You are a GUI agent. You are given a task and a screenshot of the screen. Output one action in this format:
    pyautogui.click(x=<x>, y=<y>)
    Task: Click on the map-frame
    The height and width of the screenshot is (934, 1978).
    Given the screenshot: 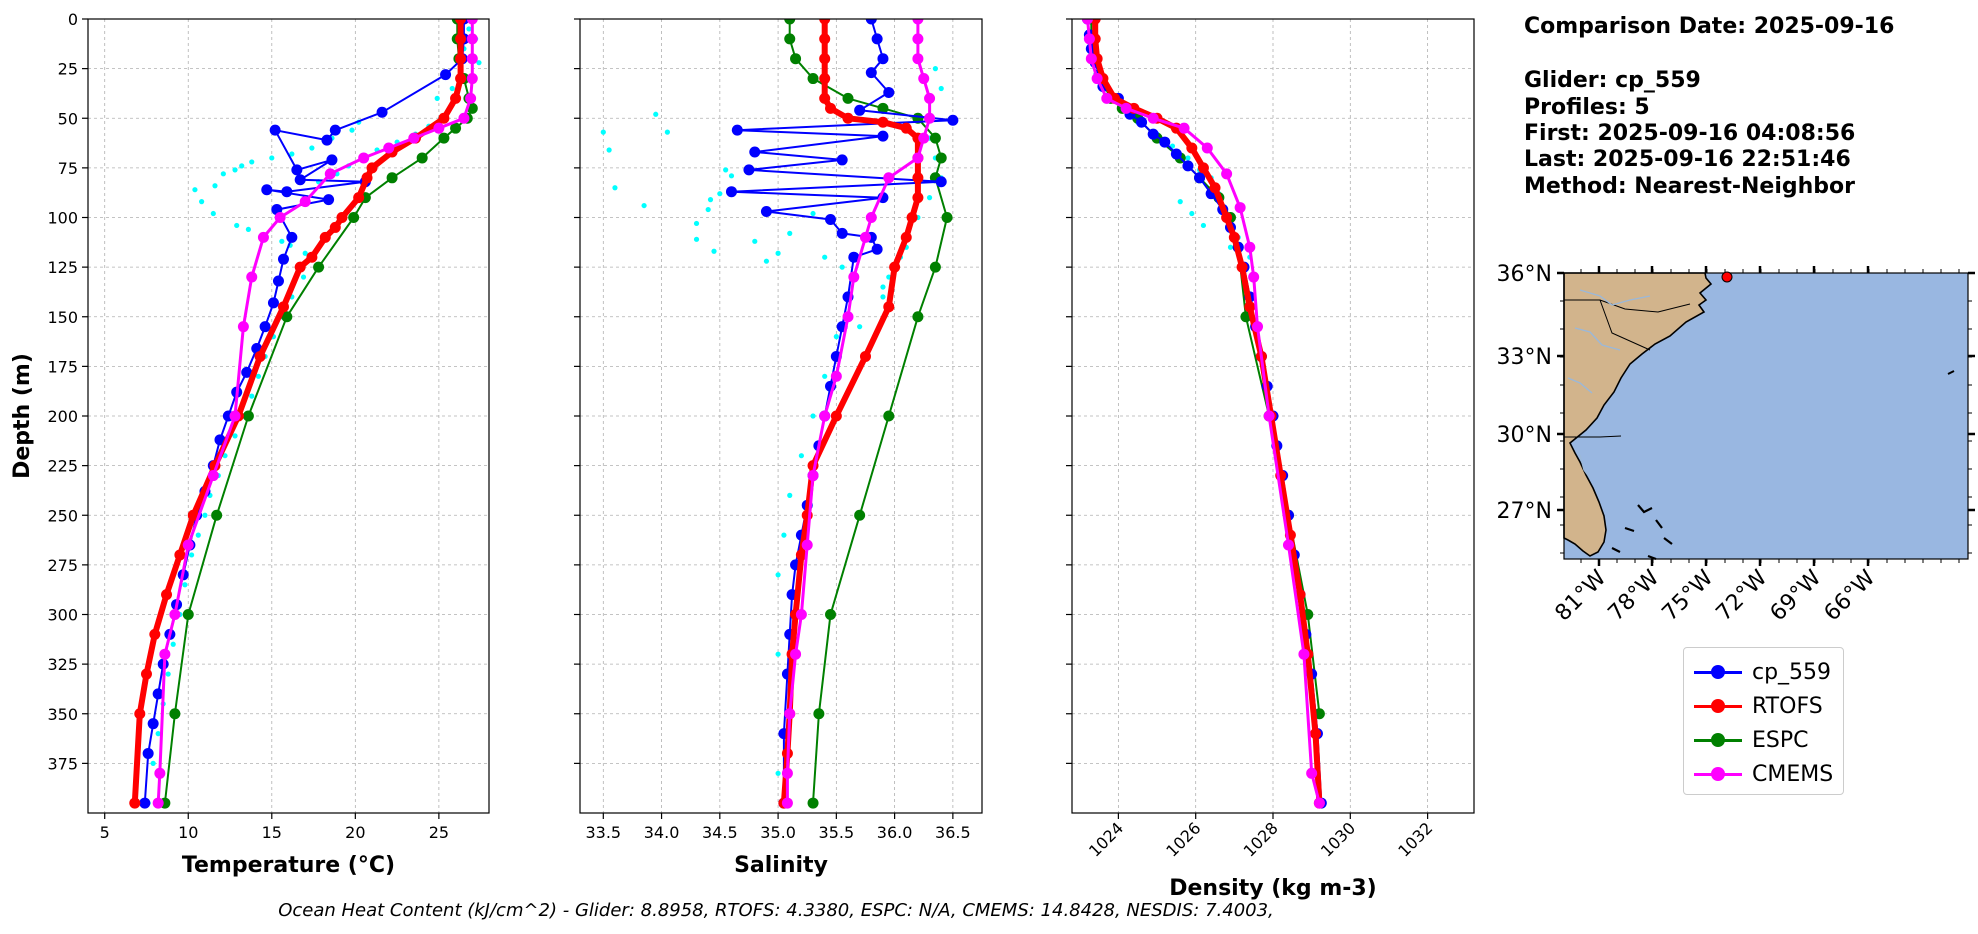 What is the action you would take?
    pyautogui.click(x=1766, y=416)
    